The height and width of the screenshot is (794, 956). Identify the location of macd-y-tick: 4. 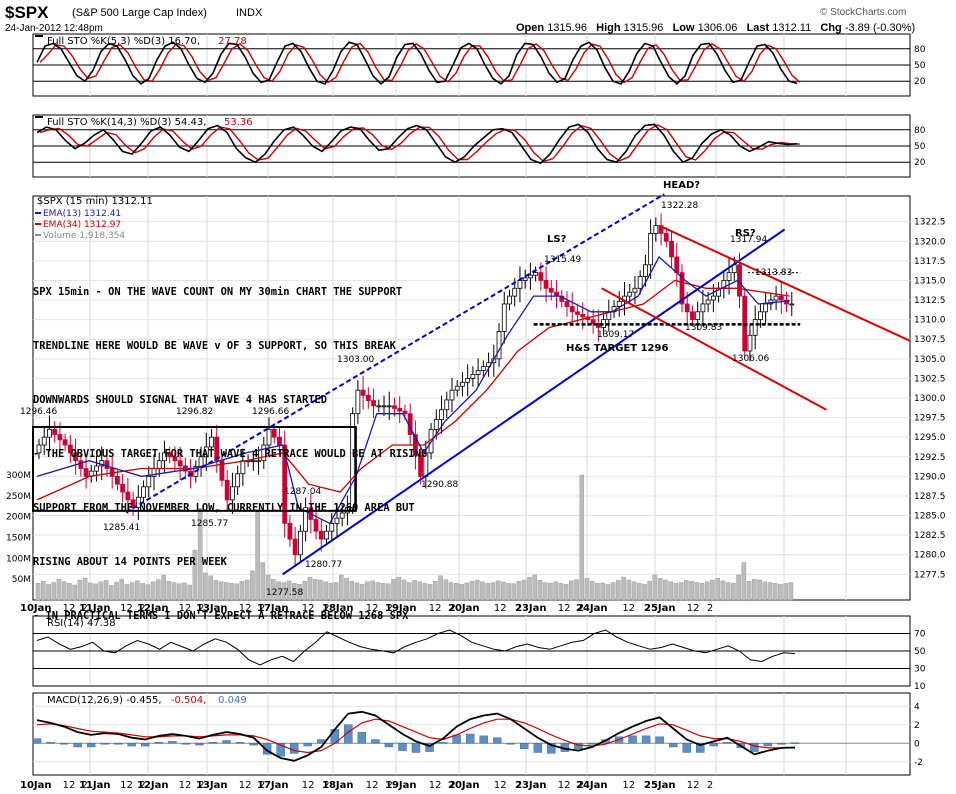
(917, 707).